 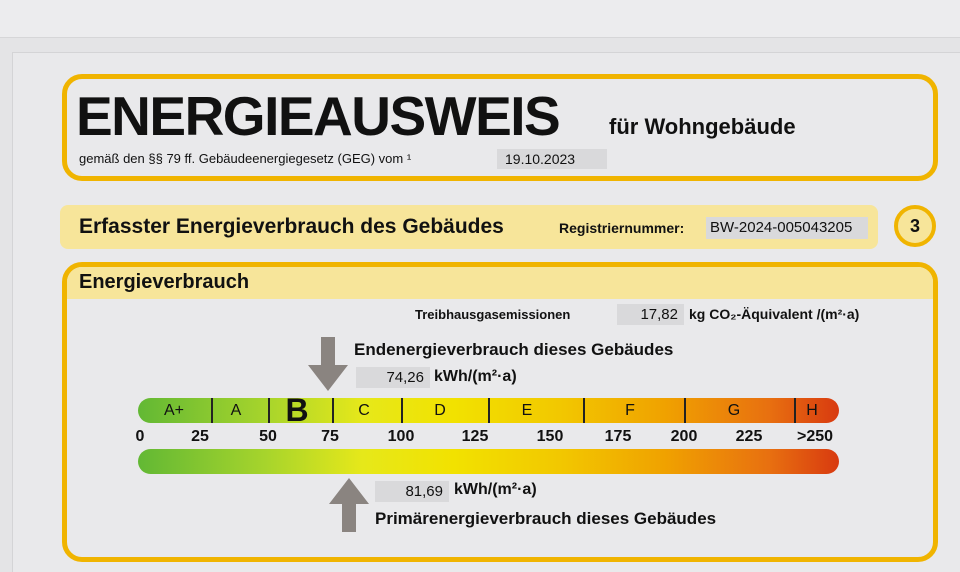 What do you see at coordinates (480, 19) in the screenshot?
I see `top-bar` at bounding box center [480, 19].